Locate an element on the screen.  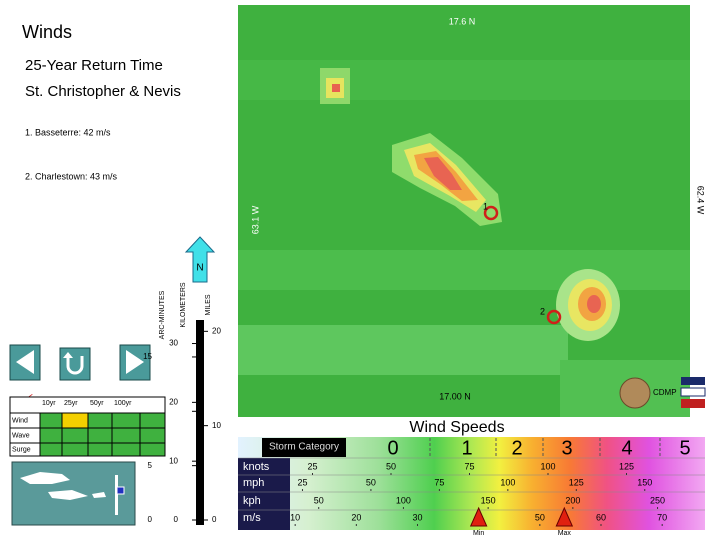
unit-tick-label: 10 is located at coordinates (295, 517).